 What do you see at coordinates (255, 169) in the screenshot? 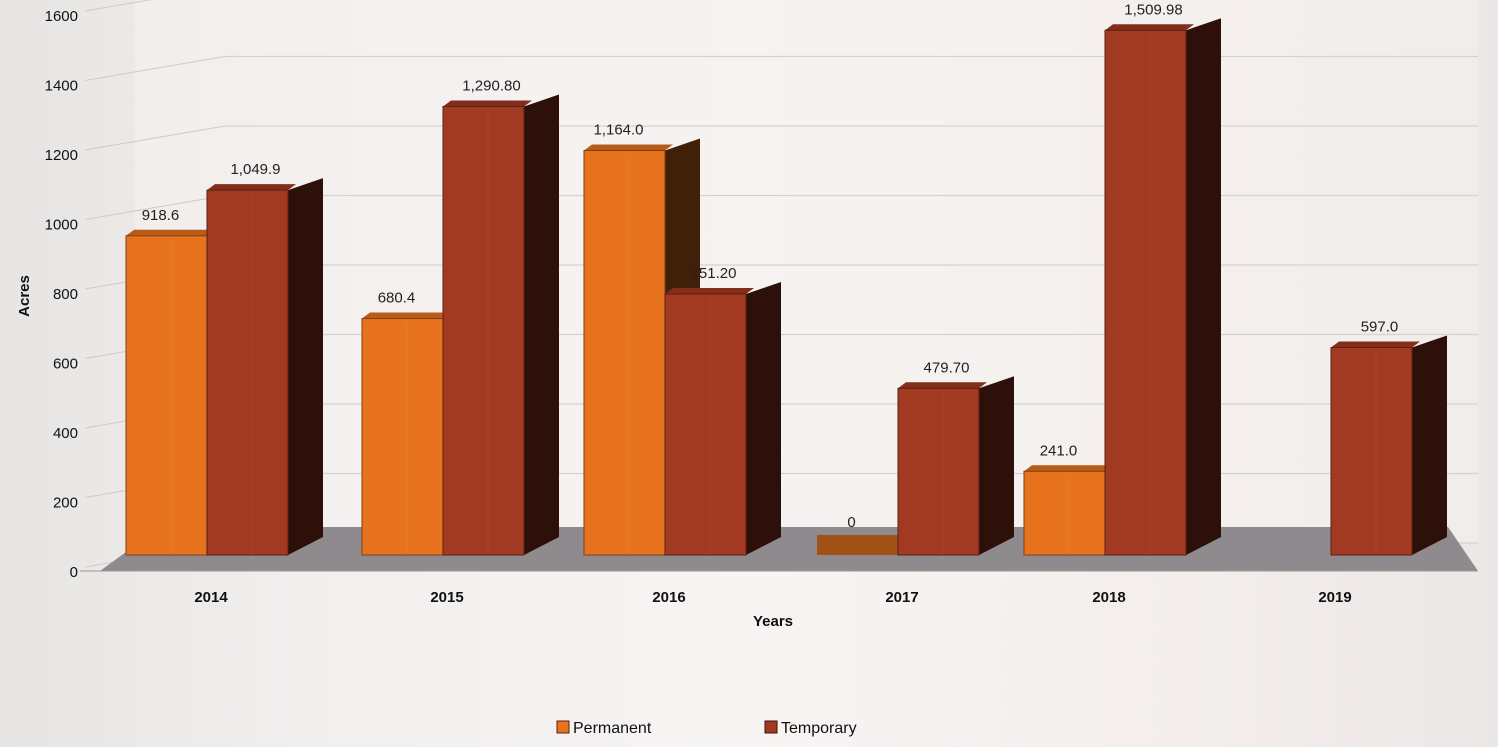
I see `bar-temporary-2014-value-label: 1,049.9` at bounding box center [255, 169].